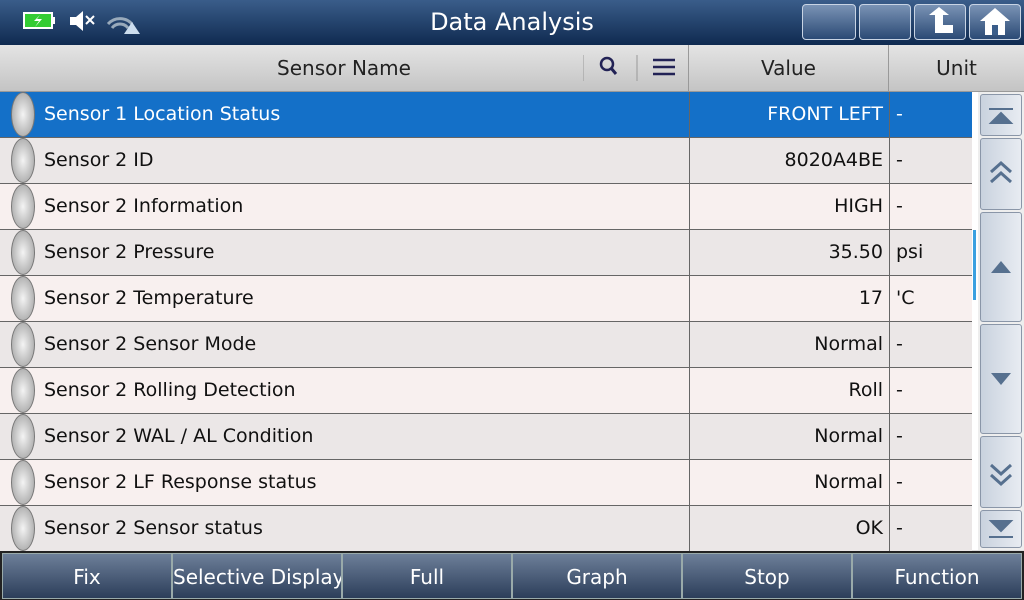 This screenshot has height=600, width=1024. What do you see at coordinates (257, 576) in the screenshot?
I see `footer-button: Selective Display` at bounding box center [257, 576].